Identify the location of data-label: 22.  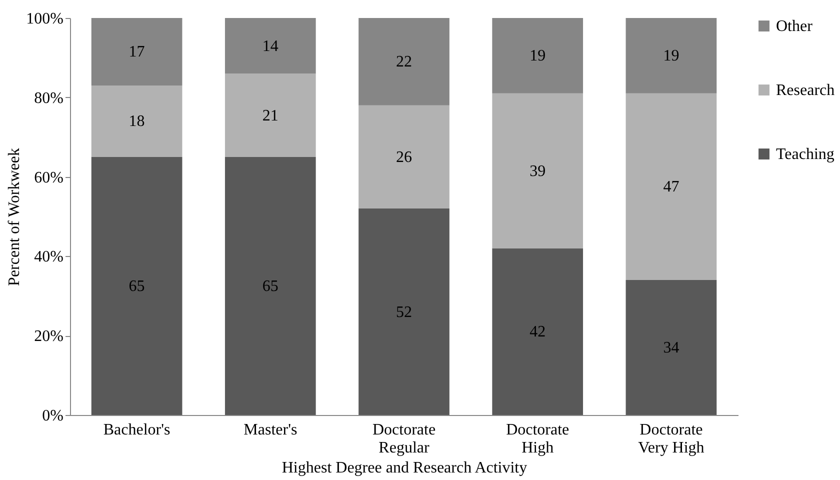
(404, 62).